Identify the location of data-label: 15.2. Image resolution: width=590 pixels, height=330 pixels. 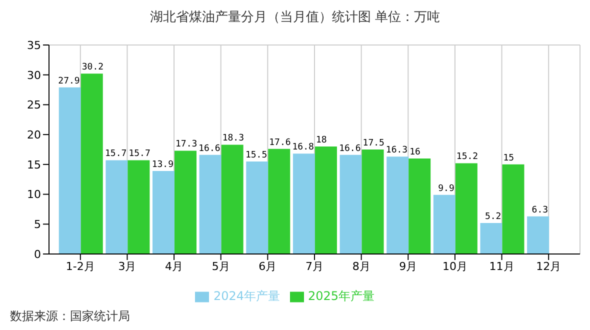
(467, 157).